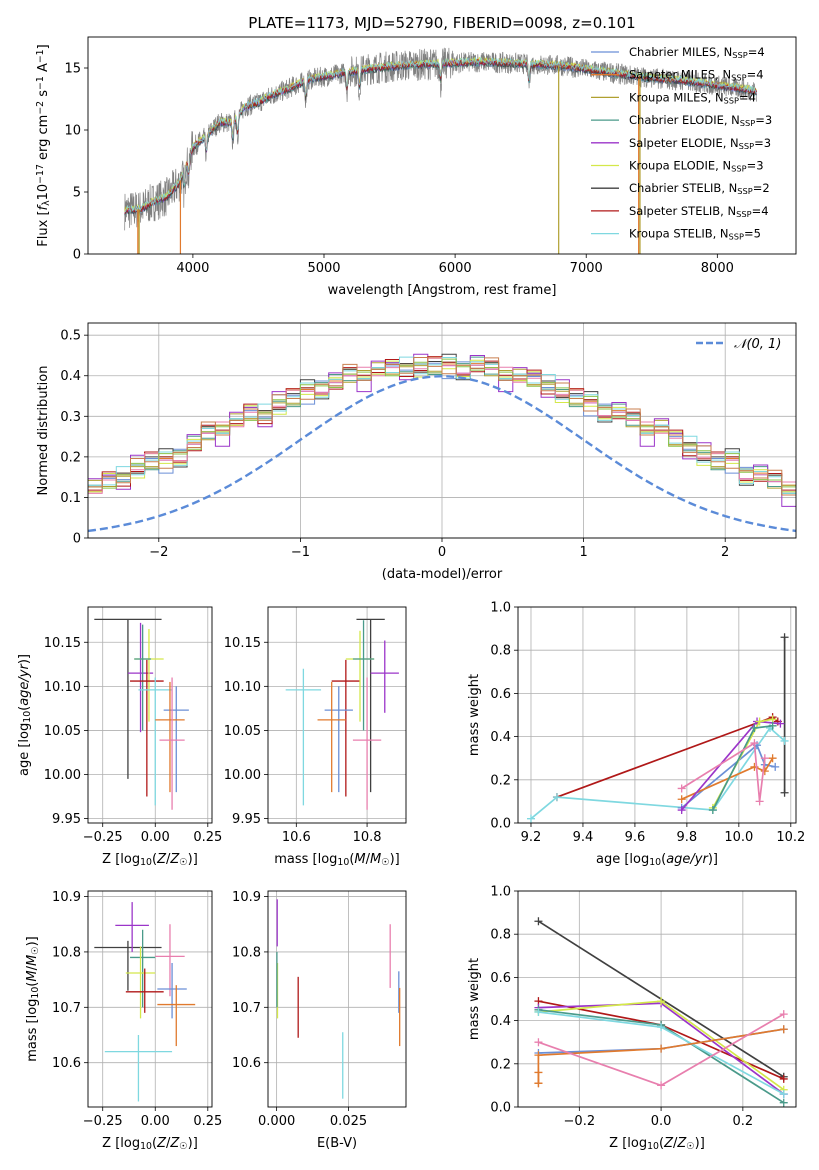  Describe the element at coordinates (32, 1030) in the screenshot. I see `label-part: mass [log` at that location.